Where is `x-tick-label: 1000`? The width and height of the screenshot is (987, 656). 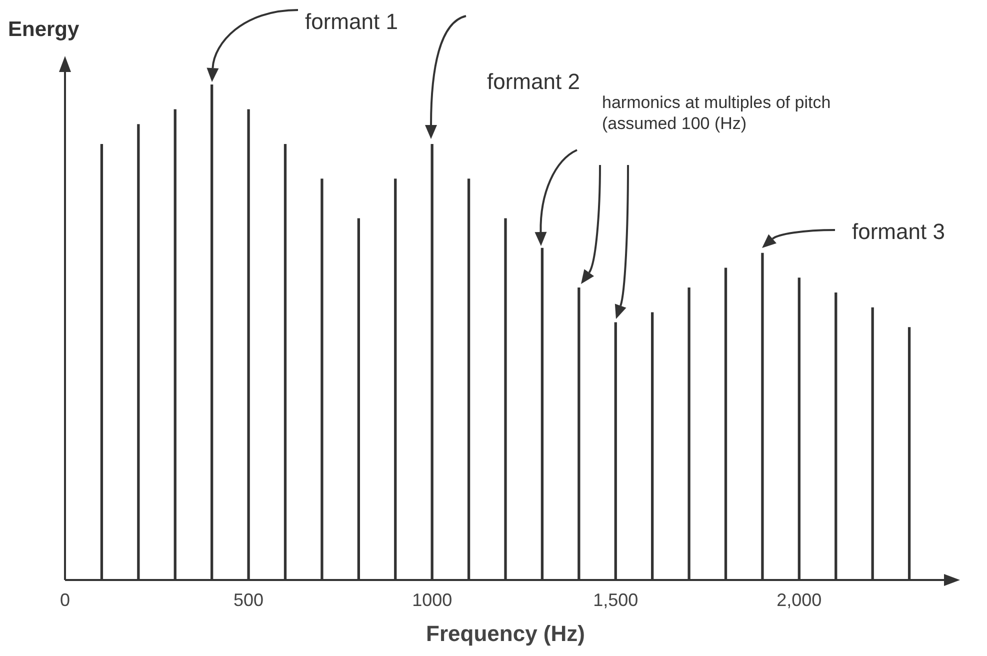 x-tick-label: 1000 is located at coordinates (432, 600).